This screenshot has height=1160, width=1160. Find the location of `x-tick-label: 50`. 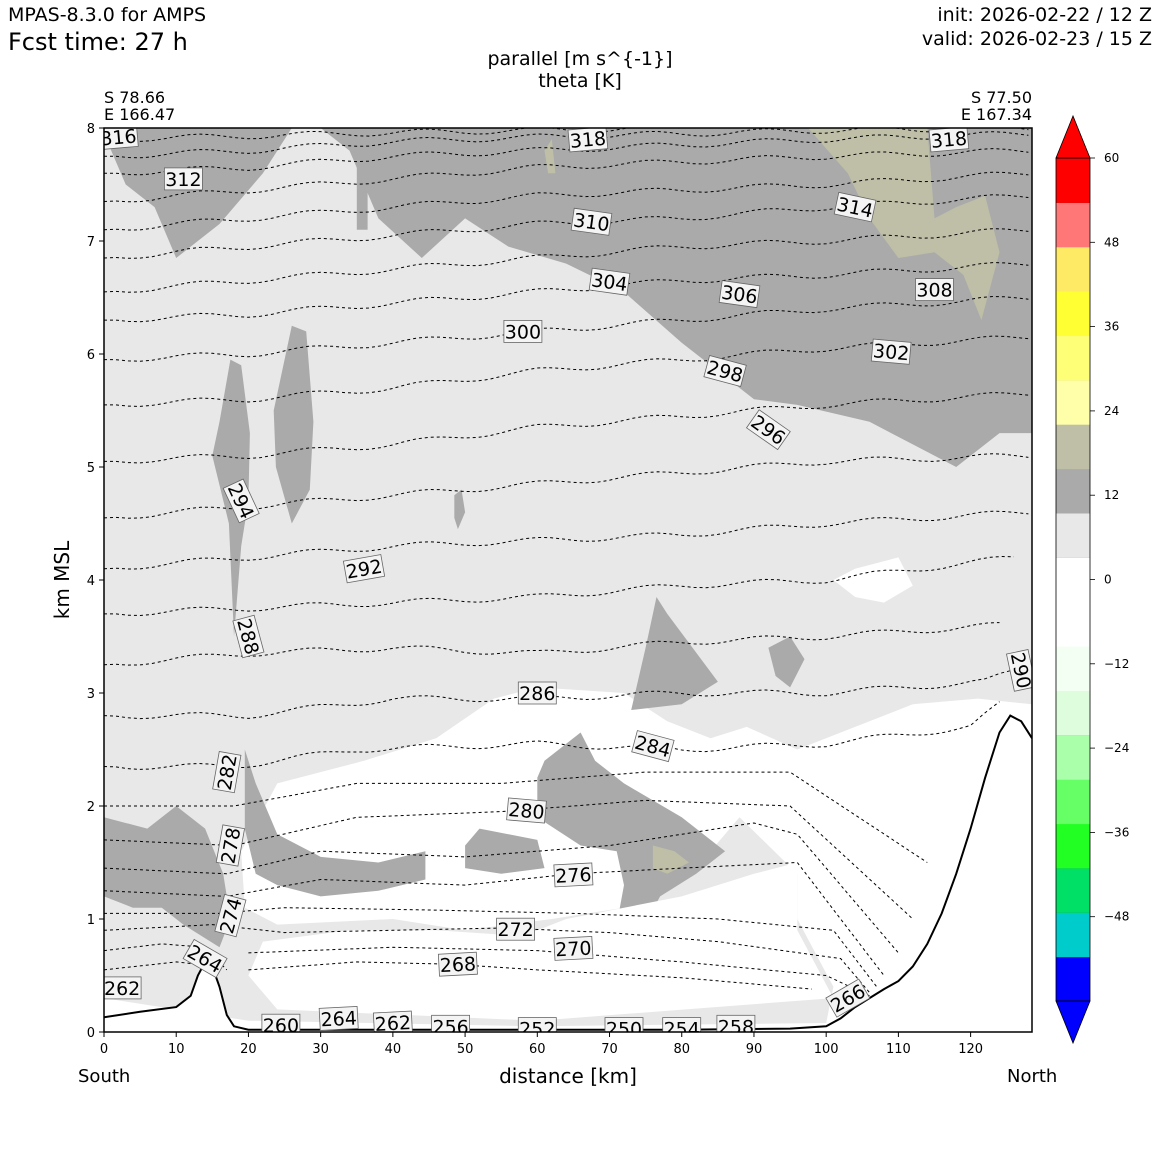

x-tick-label: 50 is located at coordinates (465, 1049).